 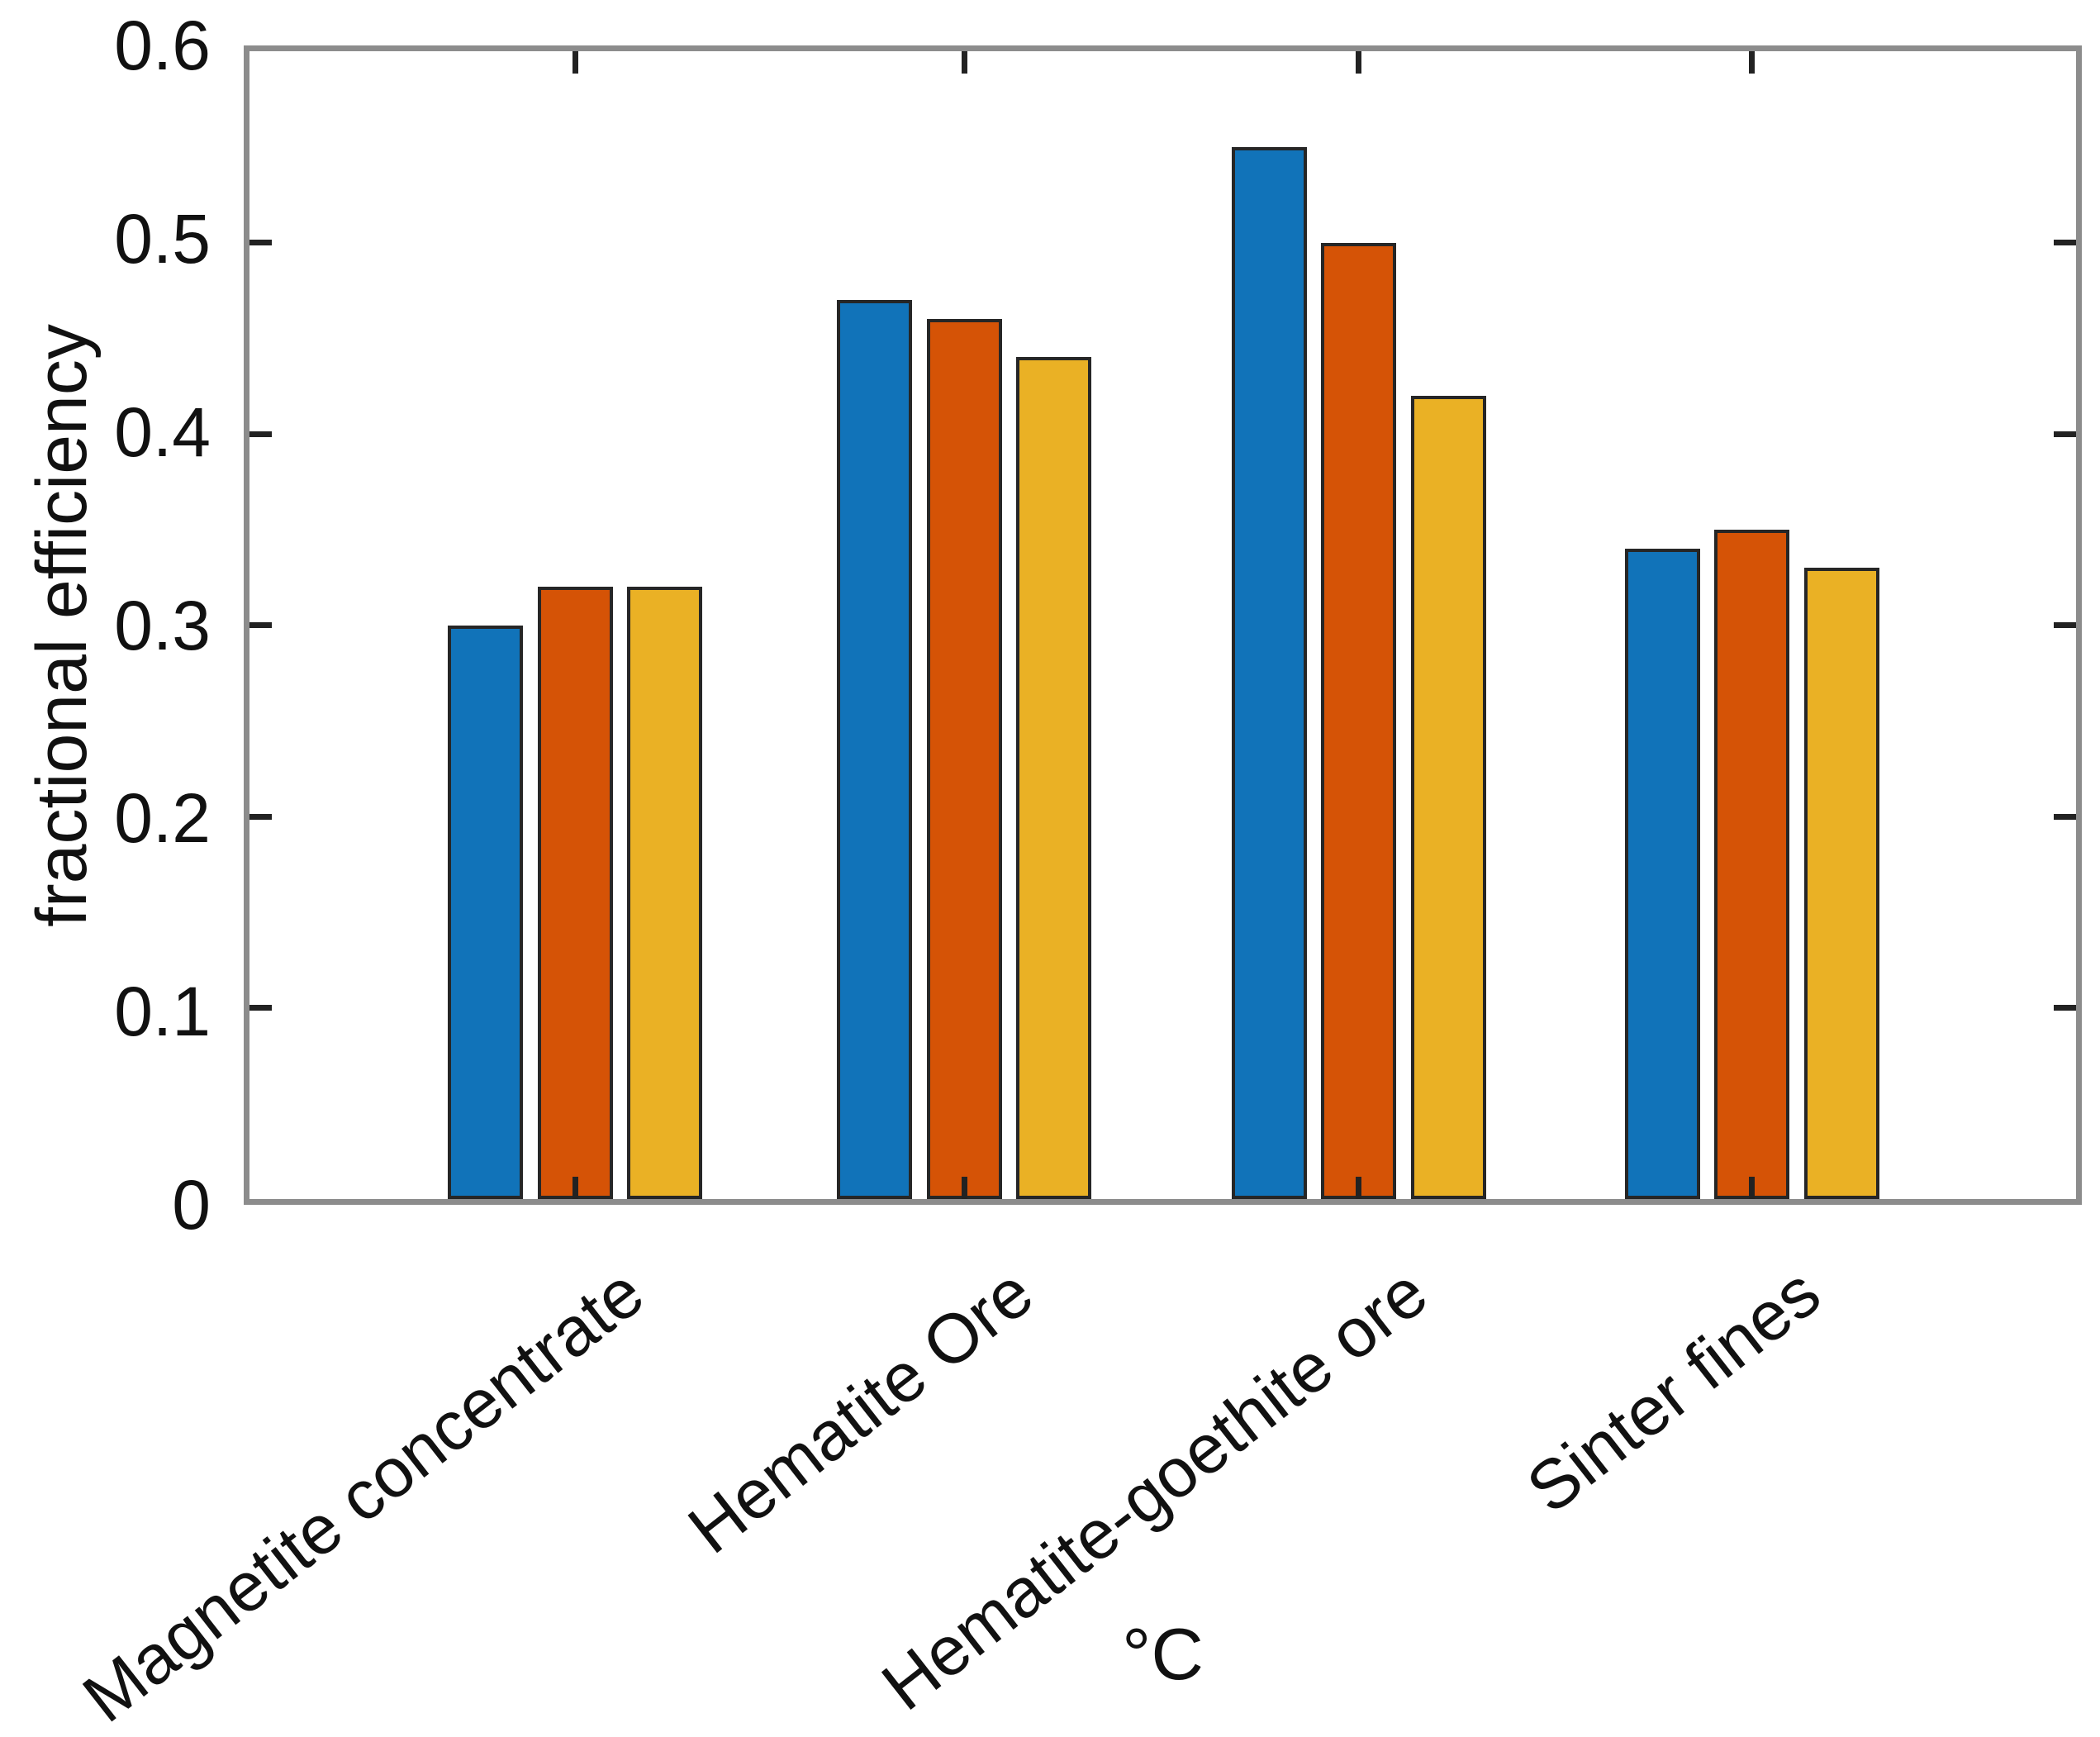 I want to click on x-category-label: Hematite Ore, so click(x=861, y=1410).